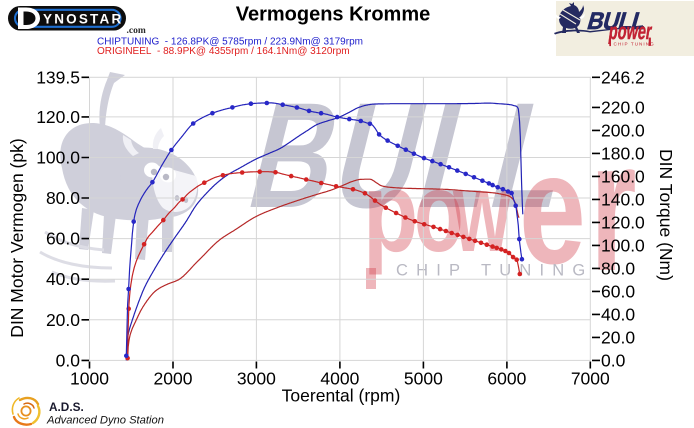 Image resolution: width=694 pixels, height=428 pixels. Describe the element at coordinates (136, 31) in the screenshot. I see `svg-text: .com` at that location.